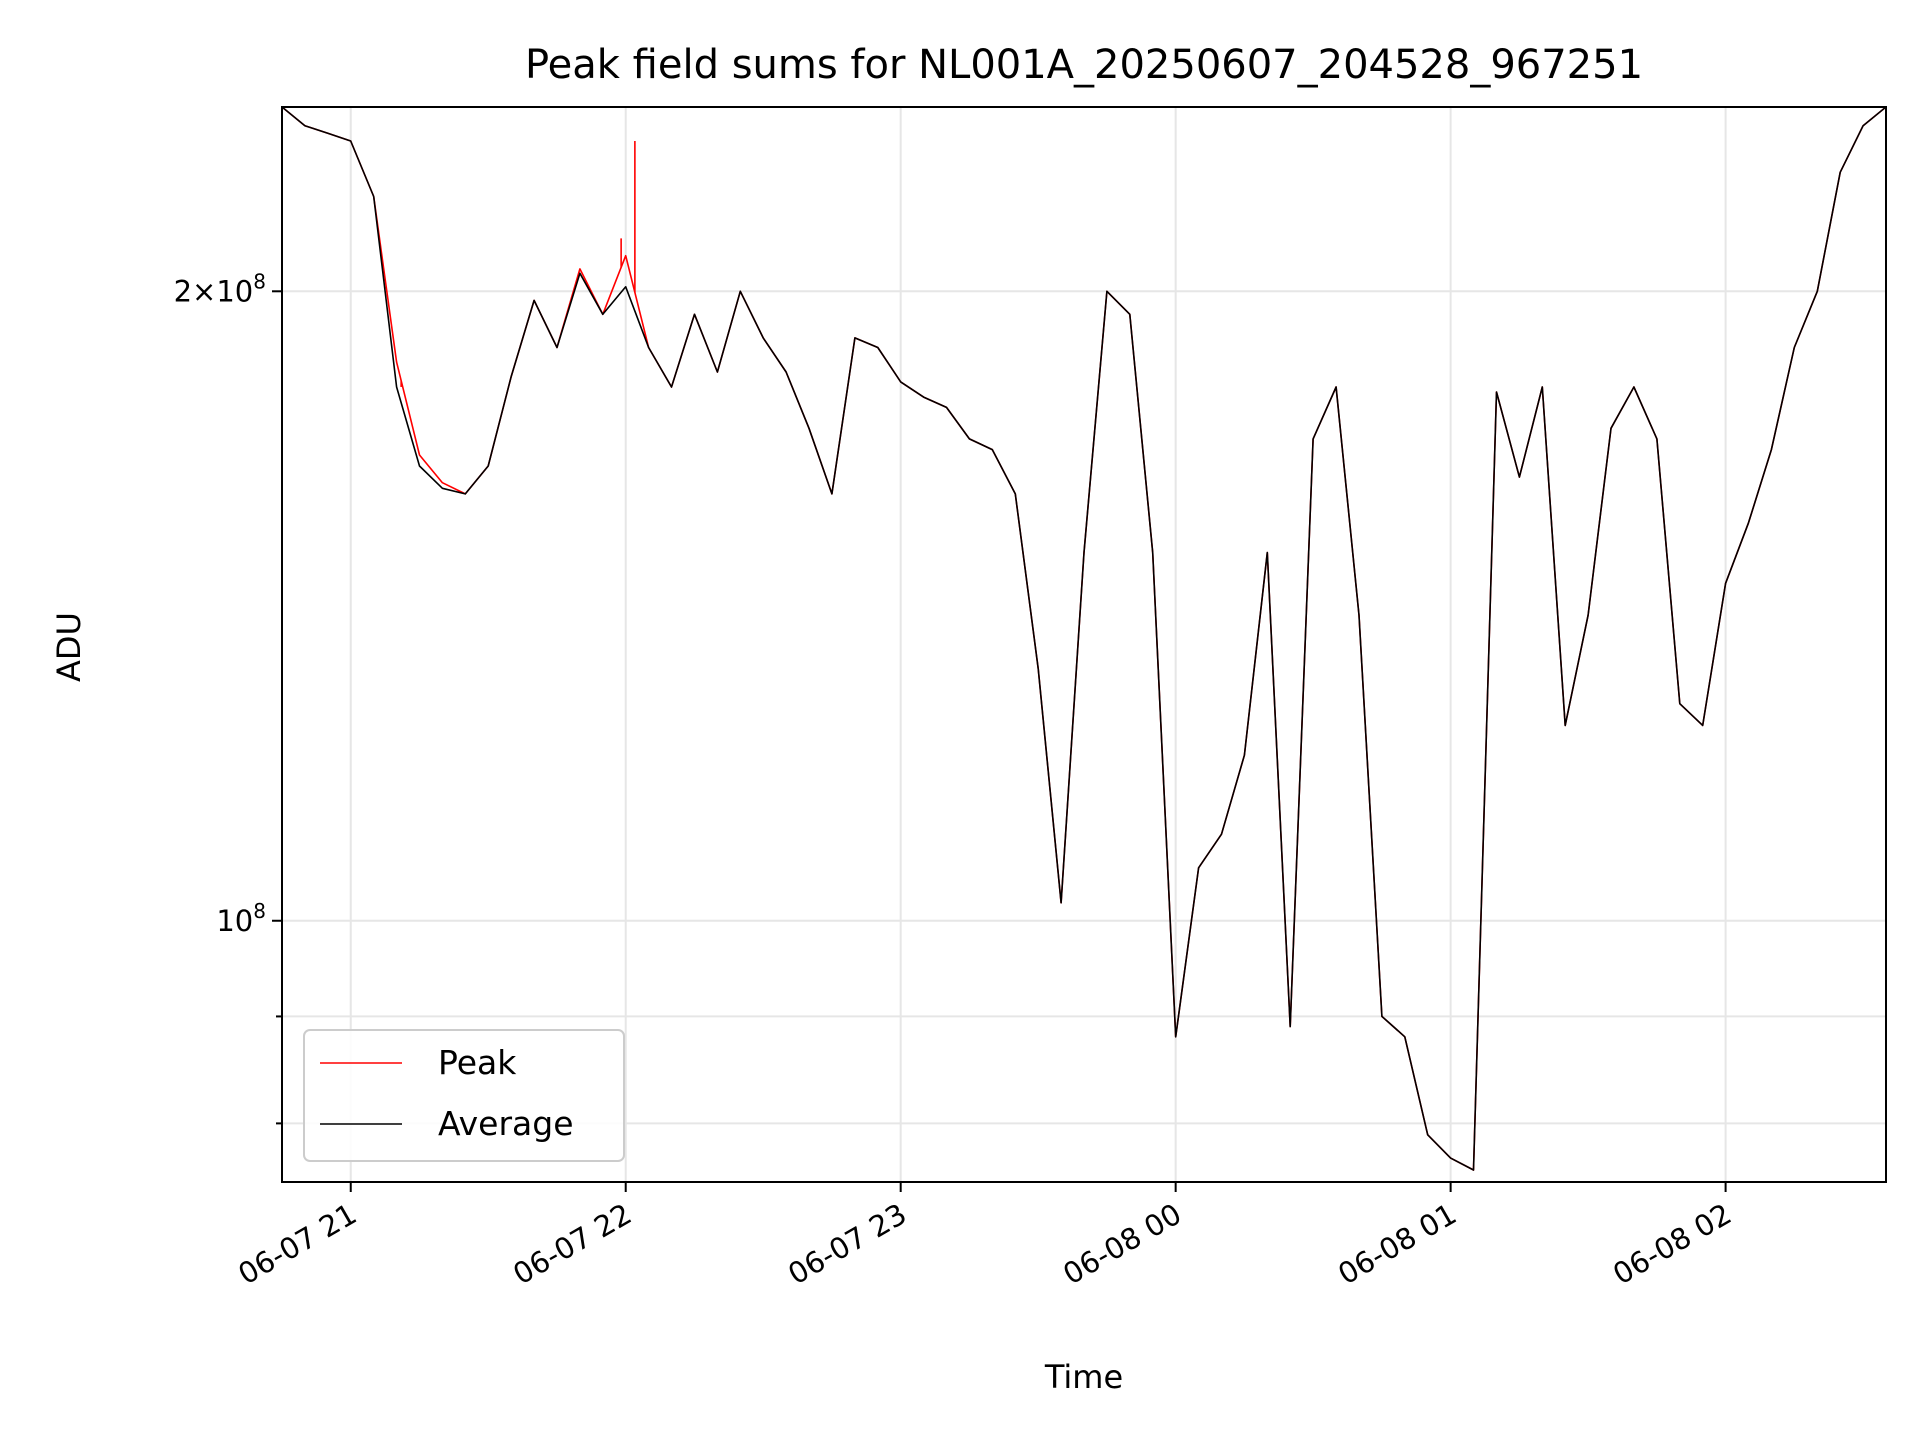 The image size is (1920, 1440). I want to click on legend-peak-label: Peak, so click(477, 1062).